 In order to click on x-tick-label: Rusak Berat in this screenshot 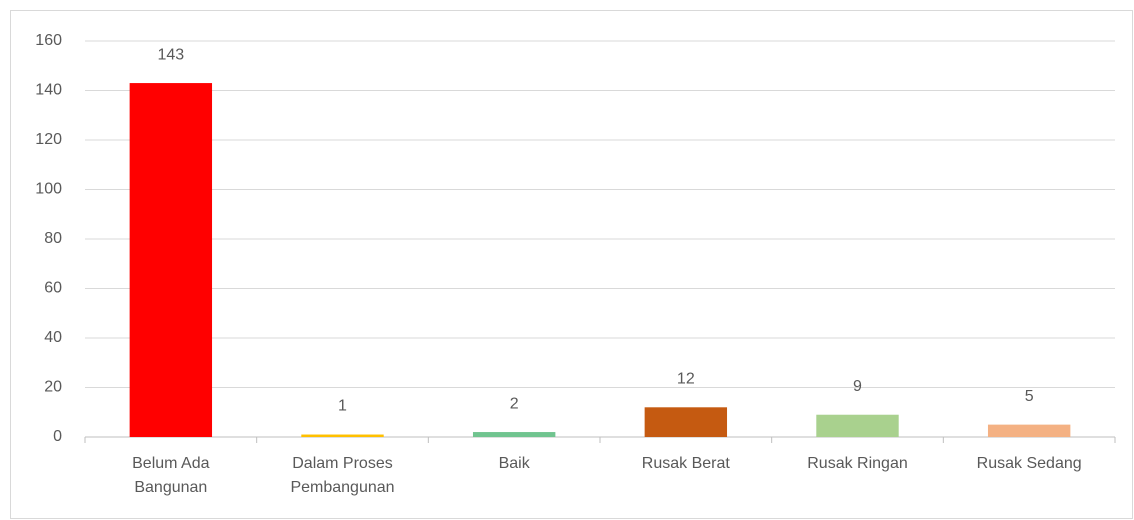, I will do `click(685, 463)`.